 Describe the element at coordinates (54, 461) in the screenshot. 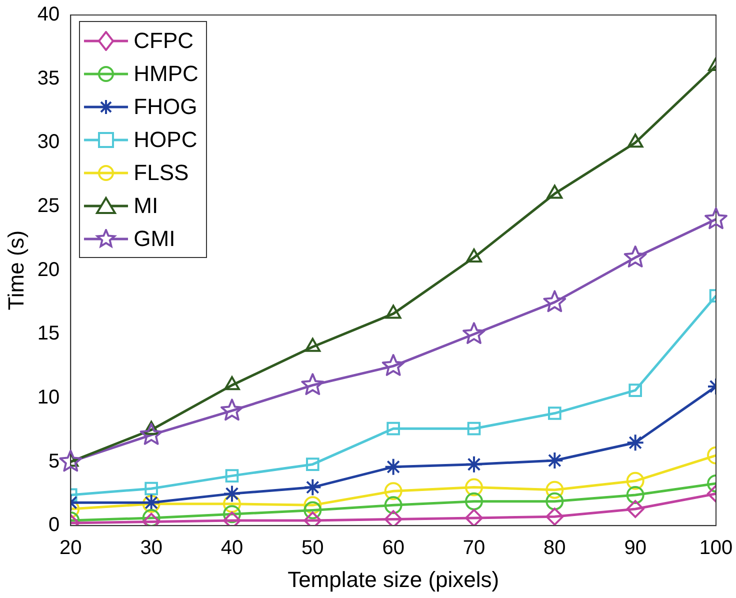

I see `y-tick-label: 5` at that location.